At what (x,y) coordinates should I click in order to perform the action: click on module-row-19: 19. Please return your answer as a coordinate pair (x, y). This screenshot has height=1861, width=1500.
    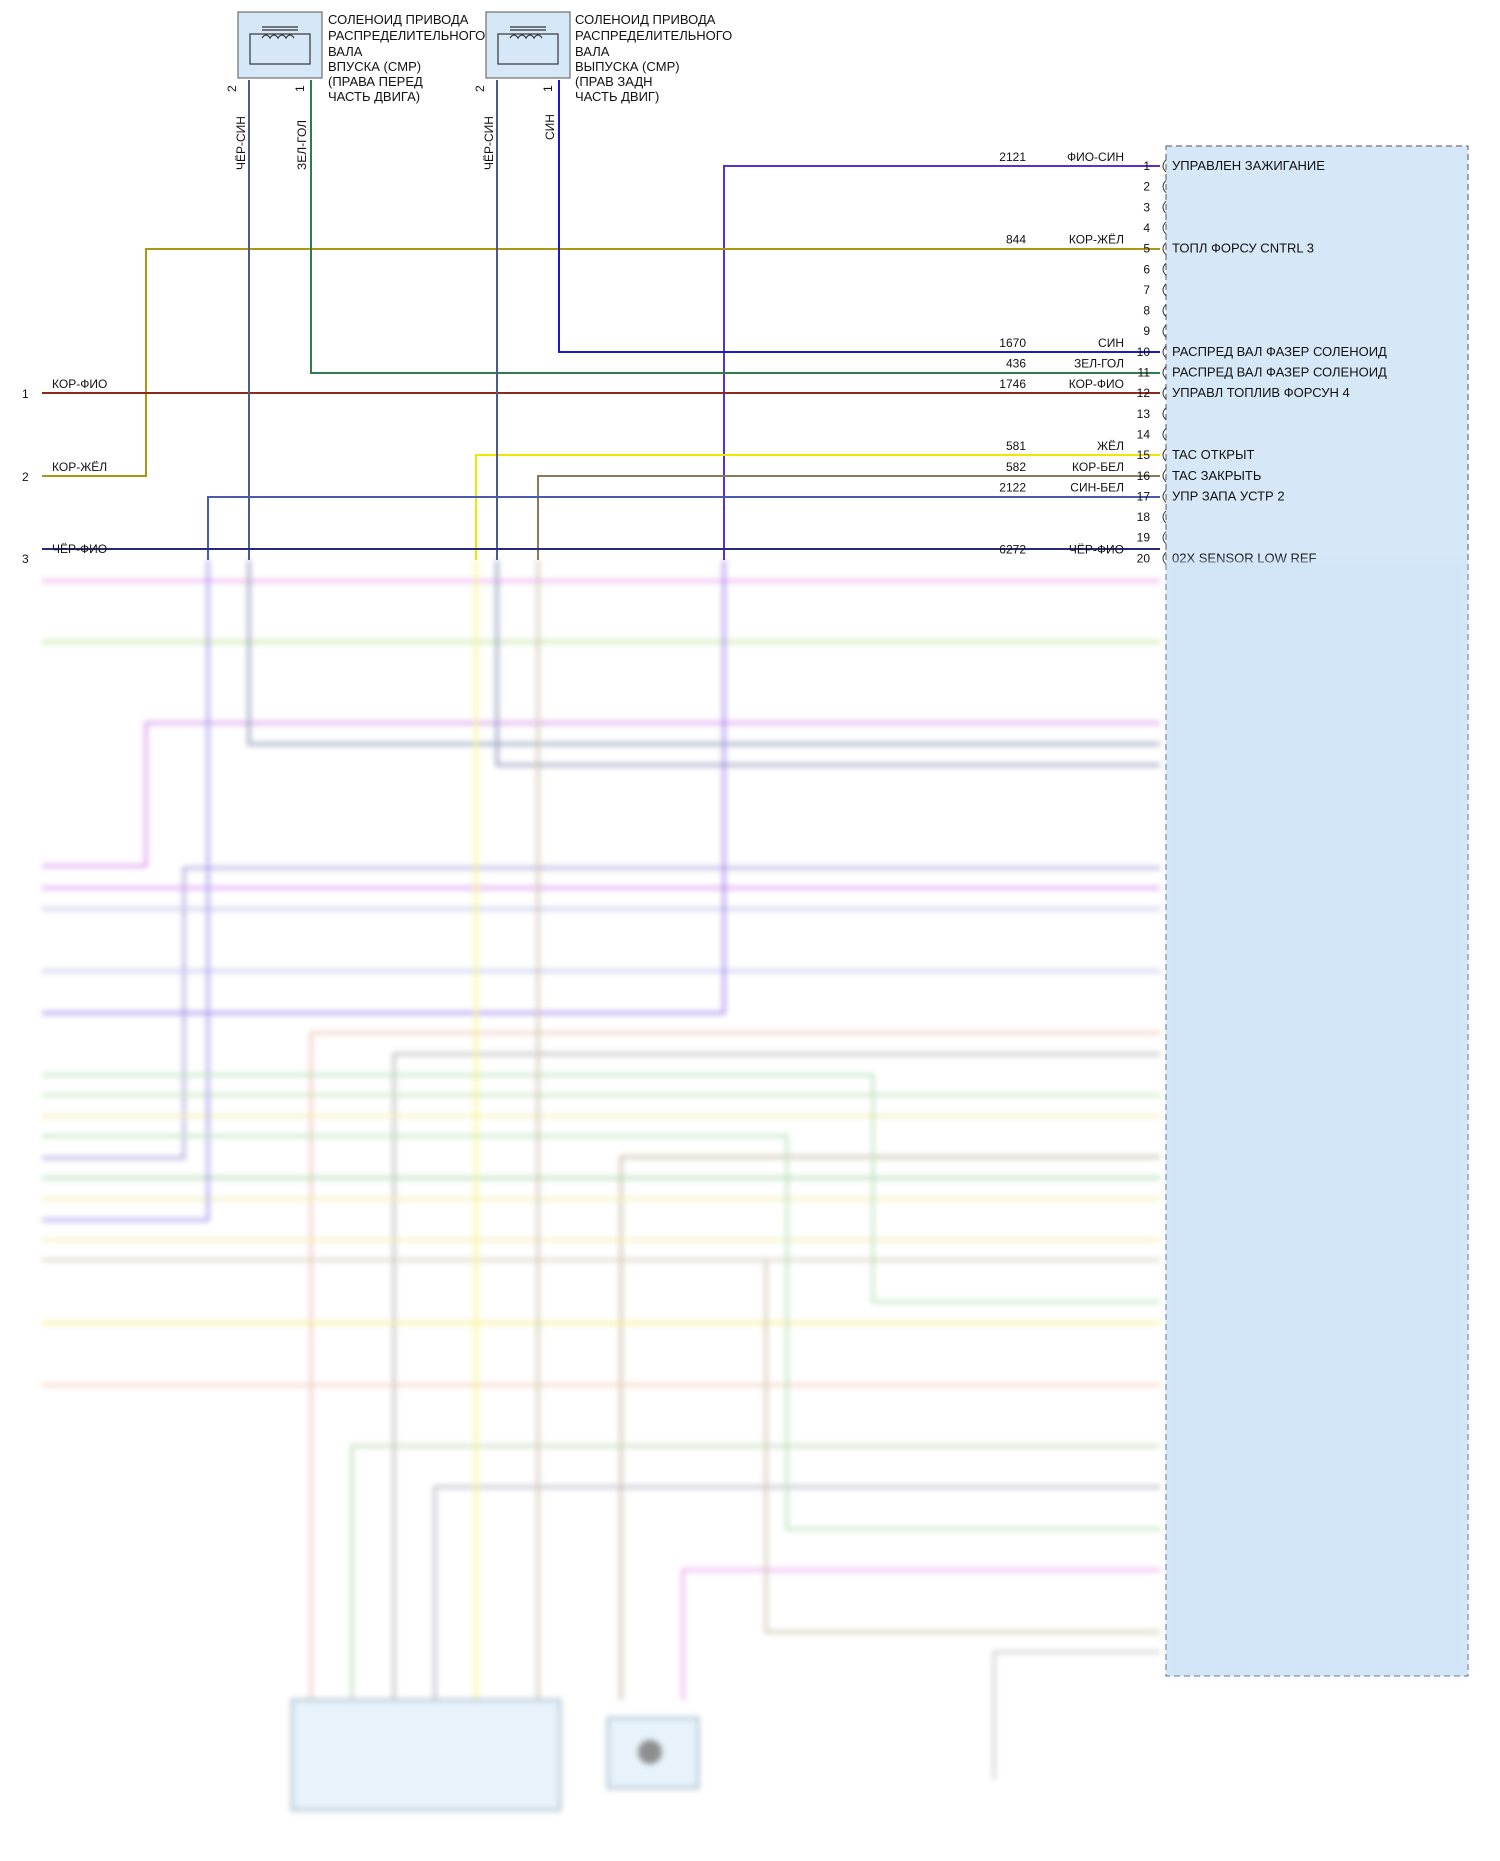
    Looking at the image, I should click on (1152, 538).